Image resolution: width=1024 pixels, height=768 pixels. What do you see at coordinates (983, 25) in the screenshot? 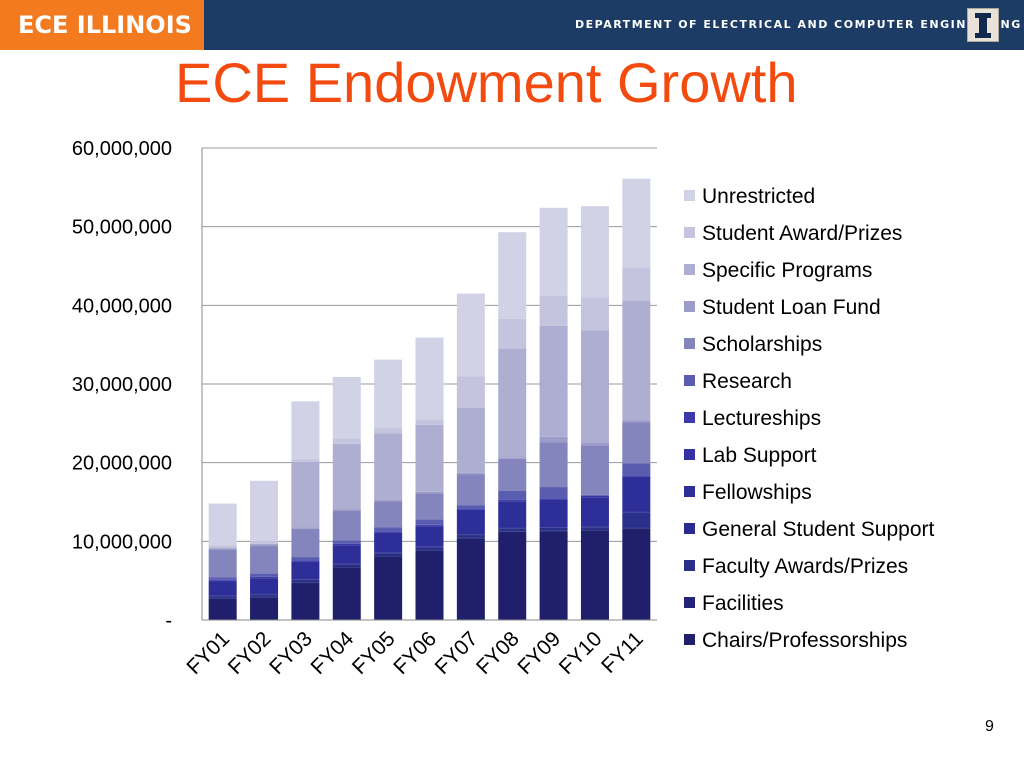
I see `university-logo-icon` at bounding box center [983, 25].